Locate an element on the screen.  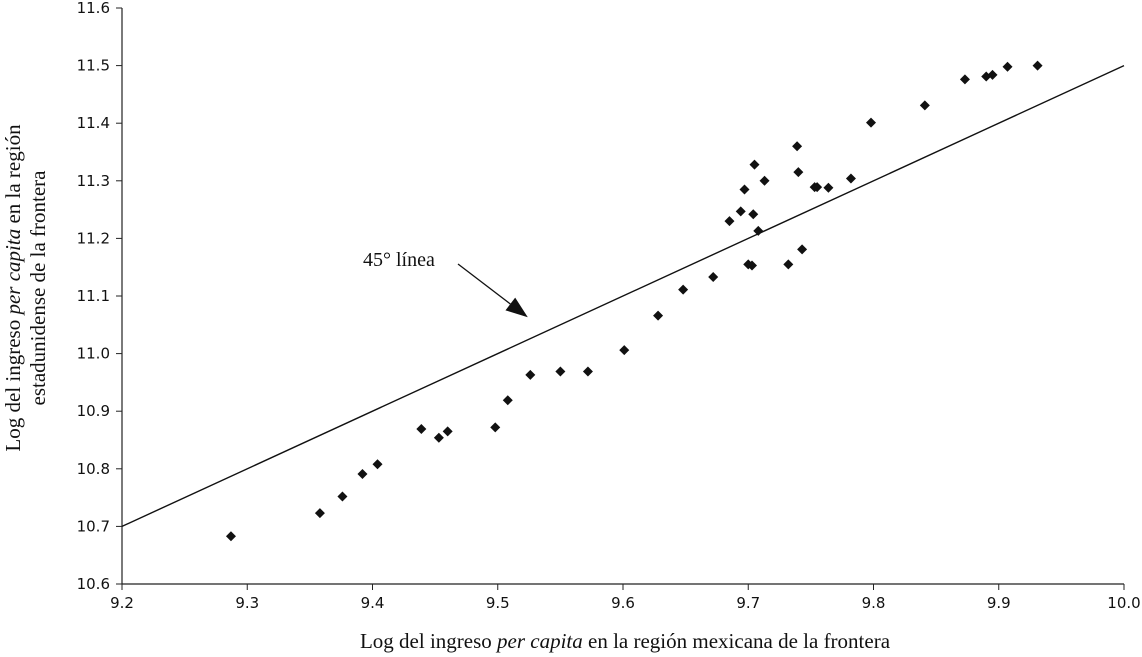
y-tick-label: 11.3 is located at coordinates (93, 181).